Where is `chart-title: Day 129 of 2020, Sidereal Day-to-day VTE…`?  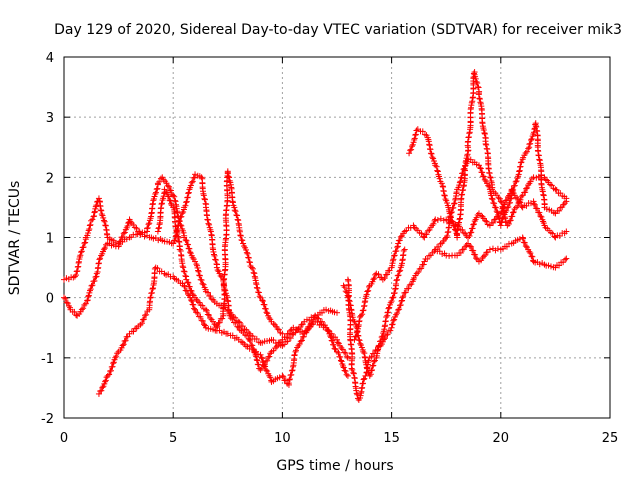 chart-title: Day 129 of 2020, Sidereal Day-to-day VTE… is located at coordinates (338, 30).